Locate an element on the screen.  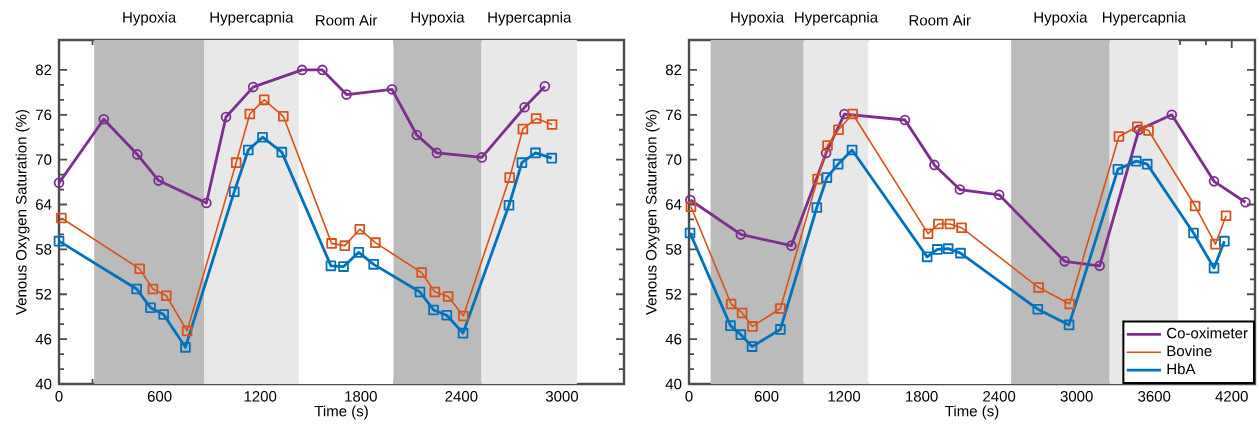
x-tick-label: 3600 is located at coordinates (1154, 396).